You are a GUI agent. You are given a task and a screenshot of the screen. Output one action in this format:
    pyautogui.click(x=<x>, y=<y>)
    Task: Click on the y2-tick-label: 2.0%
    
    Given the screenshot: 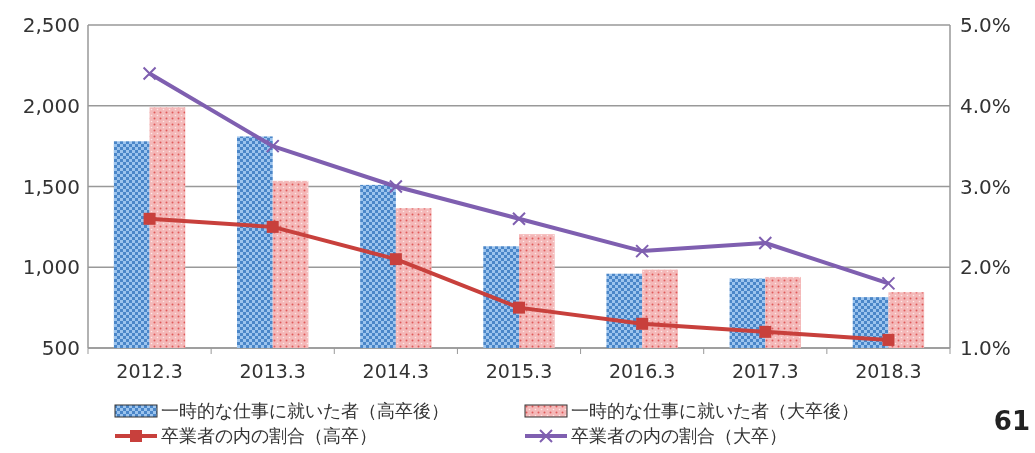 What is the action you would take?
    pyautogui.click(x=985, y=267)
    